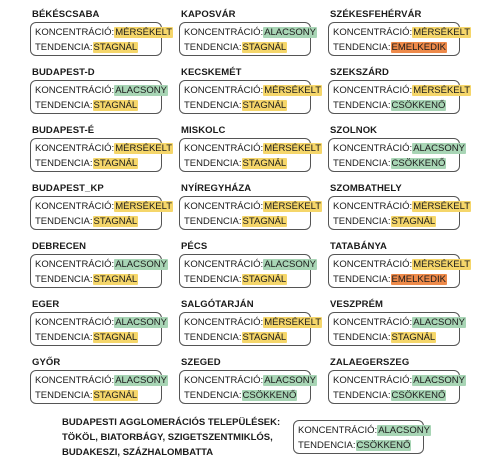 The image size is (490, 470). What do you see at coordinates (59, 246) in the screenshot?
I see `city-name: DEBRECEN` at bounding box center [59, 246].